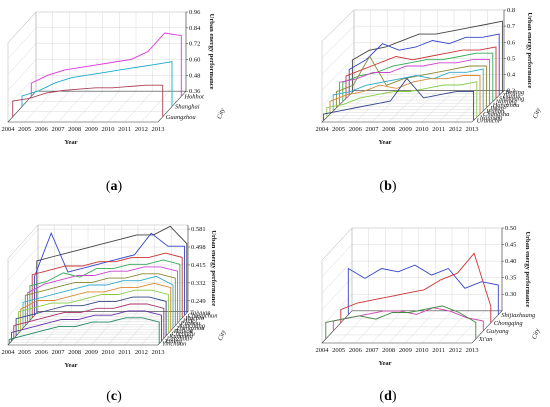 The height and width of the screenshot is (407, 550). What do you see at coordinates (511, 26) in the screenshot?
I see `y-tick-label: 0.7` at bounding box center [511, 26].